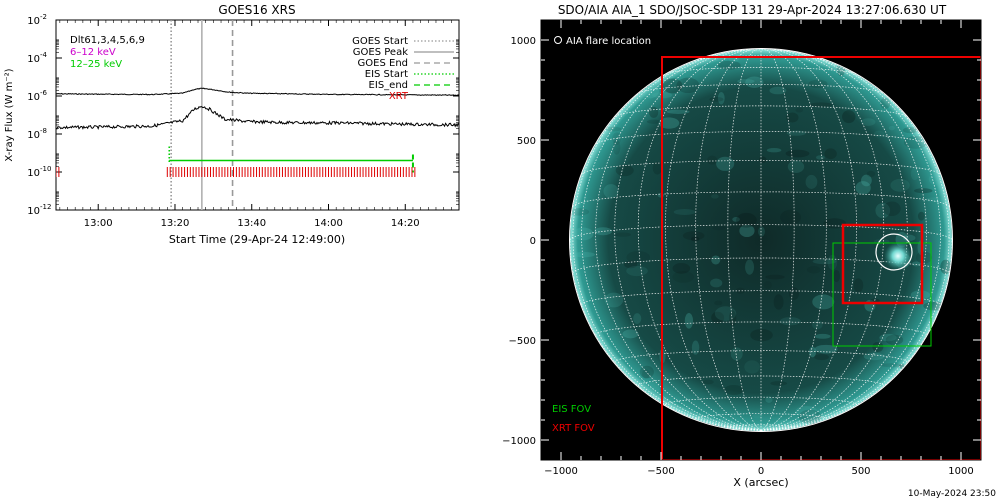  What do you see at coordinates (107, 40) in the screenshot?
I see `goes-legend-left-entry: Dlt61,3,4,5,6,9` at bounding box center [107, 40].